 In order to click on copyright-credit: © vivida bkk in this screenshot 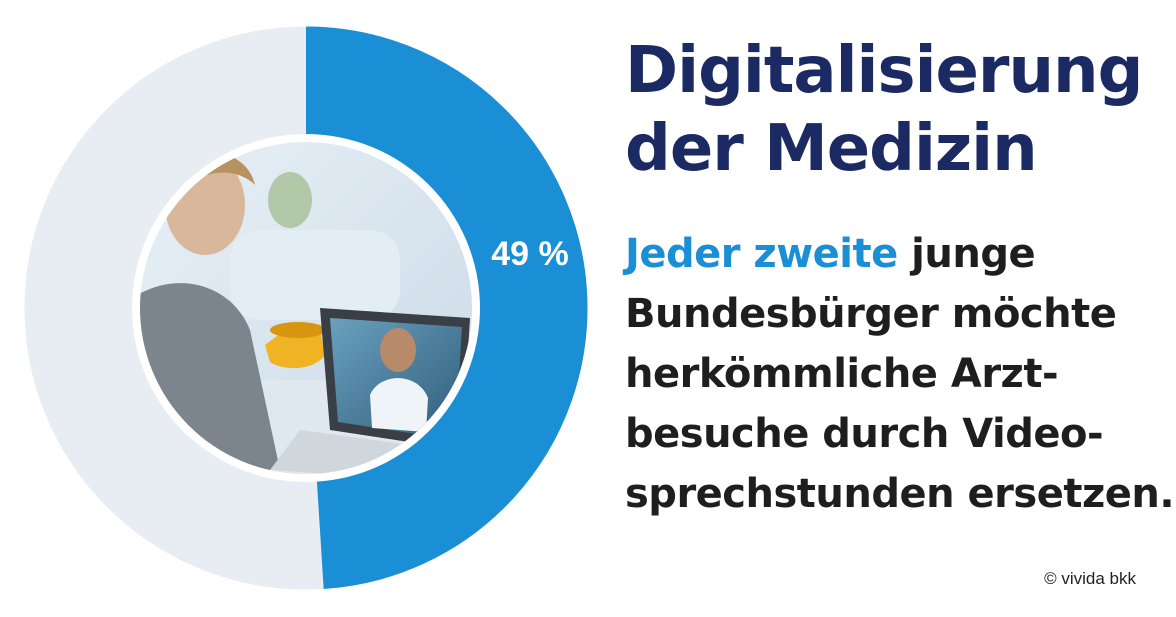, I will do `click(1090, 578)`.